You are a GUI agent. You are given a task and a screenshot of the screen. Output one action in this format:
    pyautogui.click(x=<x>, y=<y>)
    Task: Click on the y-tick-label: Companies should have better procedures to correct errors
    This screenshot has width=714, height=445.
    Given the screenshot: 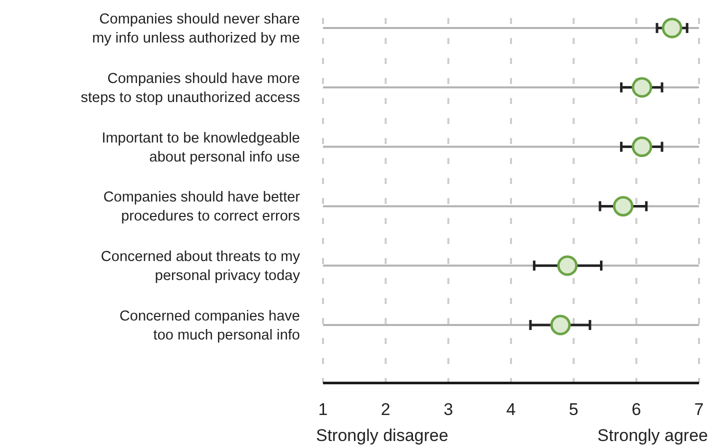 What is the action you would take?
    pyautogui.click(x=201, y=207)
    